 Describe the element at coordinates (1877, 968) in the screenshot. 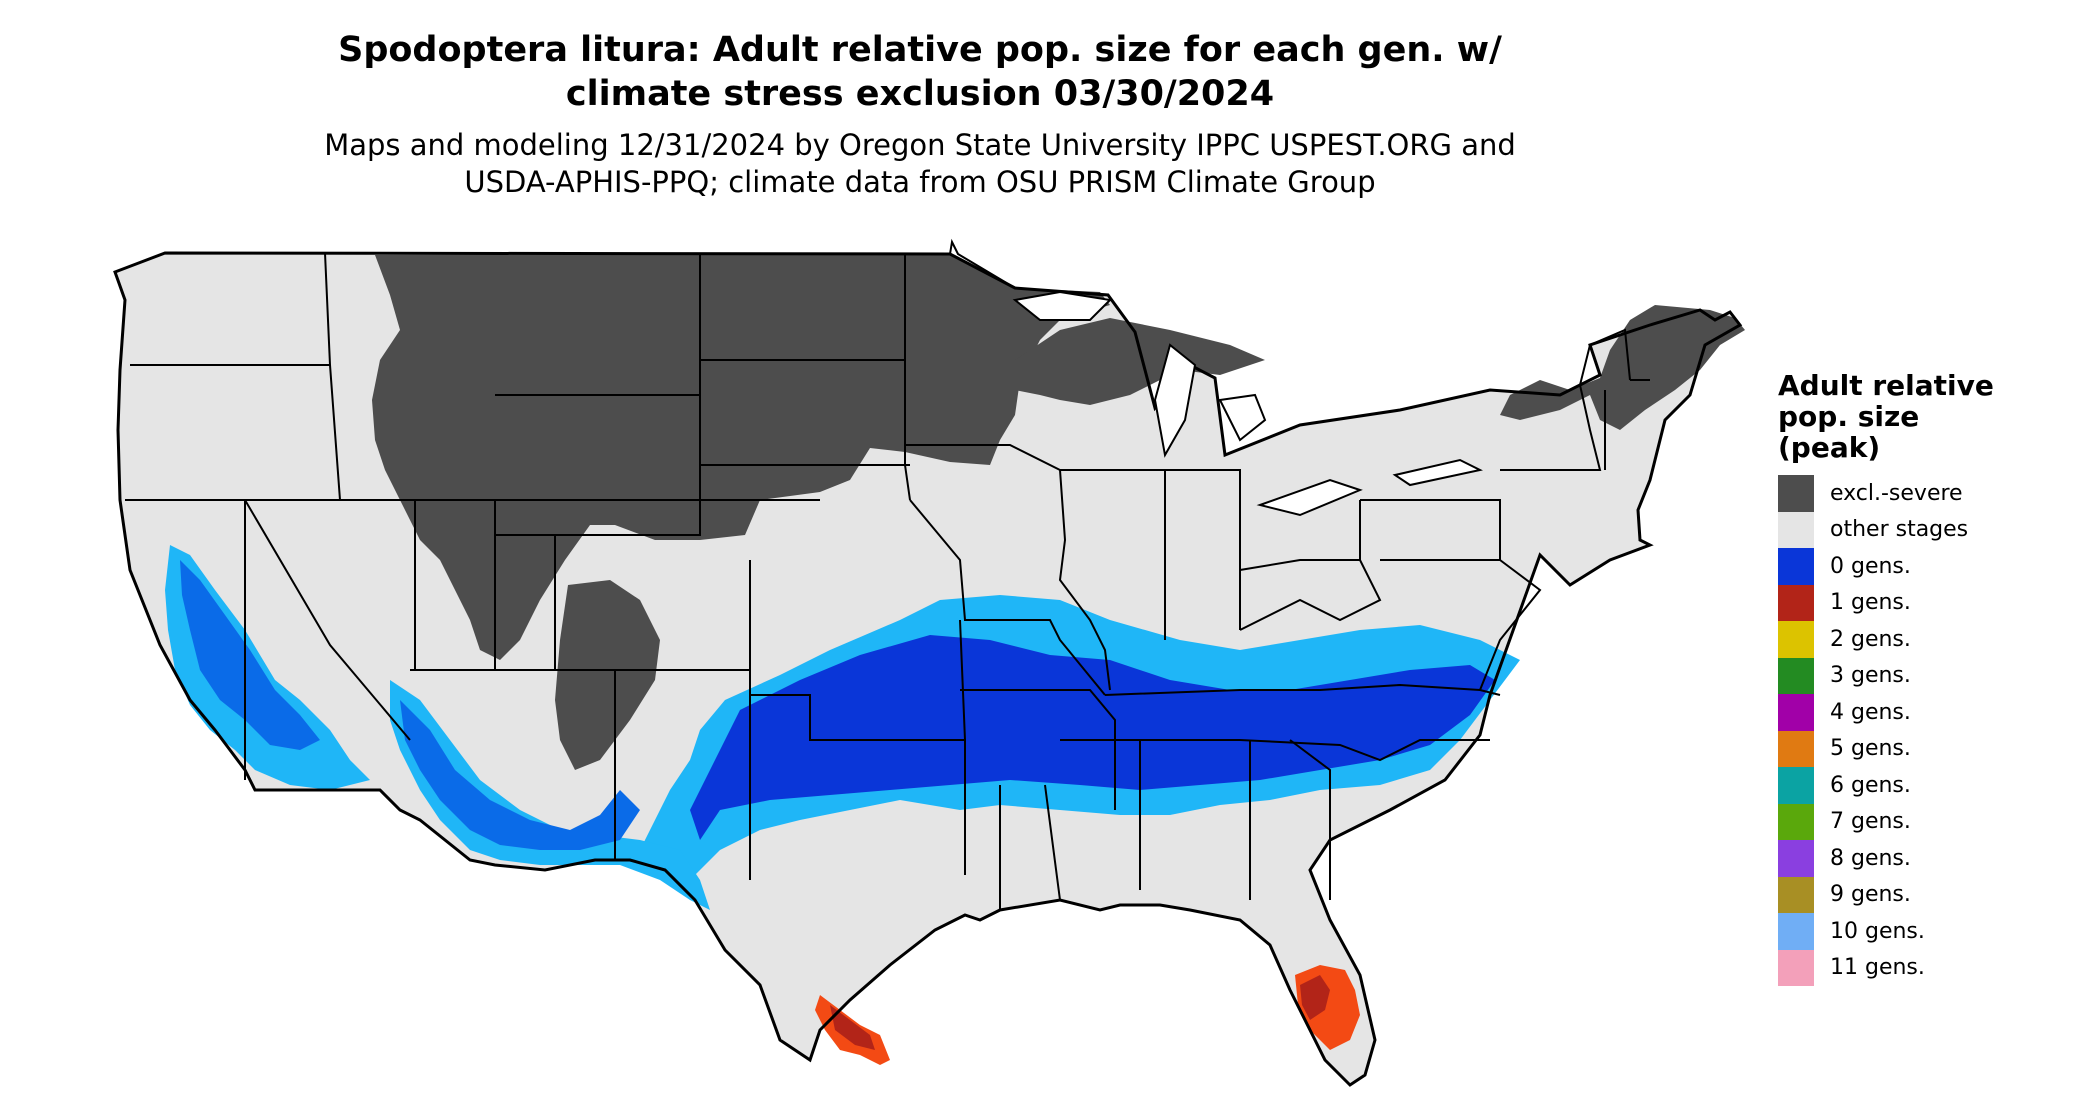

I see `legend-label: 11 gens.` at that location.